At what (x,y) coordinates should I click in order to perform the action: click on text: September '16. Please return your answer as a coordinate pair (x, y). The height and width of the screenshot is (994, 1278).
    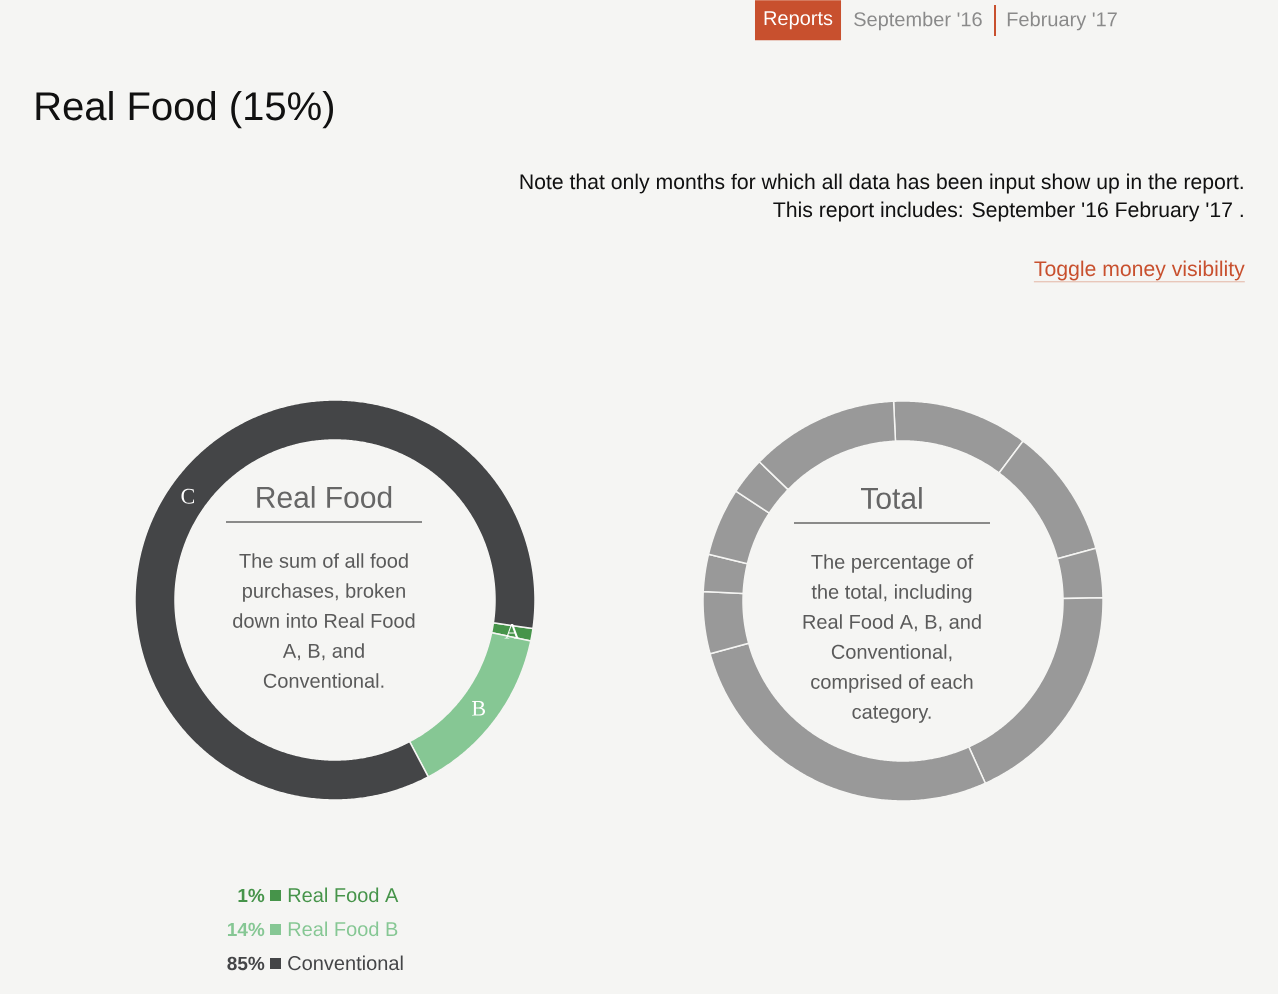
    Looking at the image, I should click on (918, 21).